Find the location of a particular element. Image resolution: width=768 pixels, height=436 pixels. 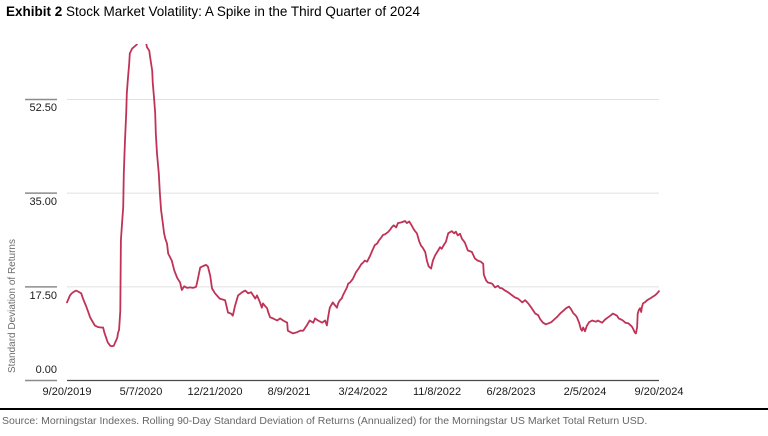

x-tick-label: 9/20/2019 is located at coordinates (67, 392).